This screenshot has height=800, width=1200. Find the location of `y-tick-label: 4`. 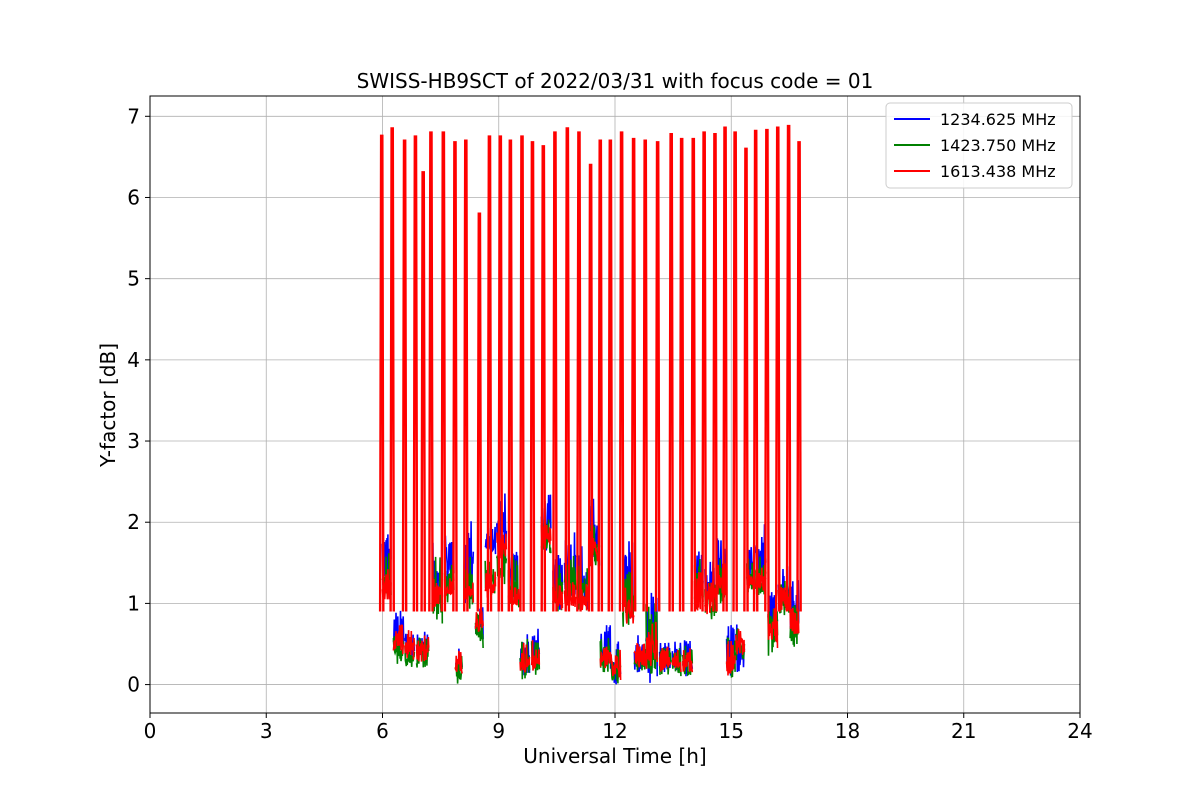

y-tick-label: 4 is located at coordinates (133, 360).